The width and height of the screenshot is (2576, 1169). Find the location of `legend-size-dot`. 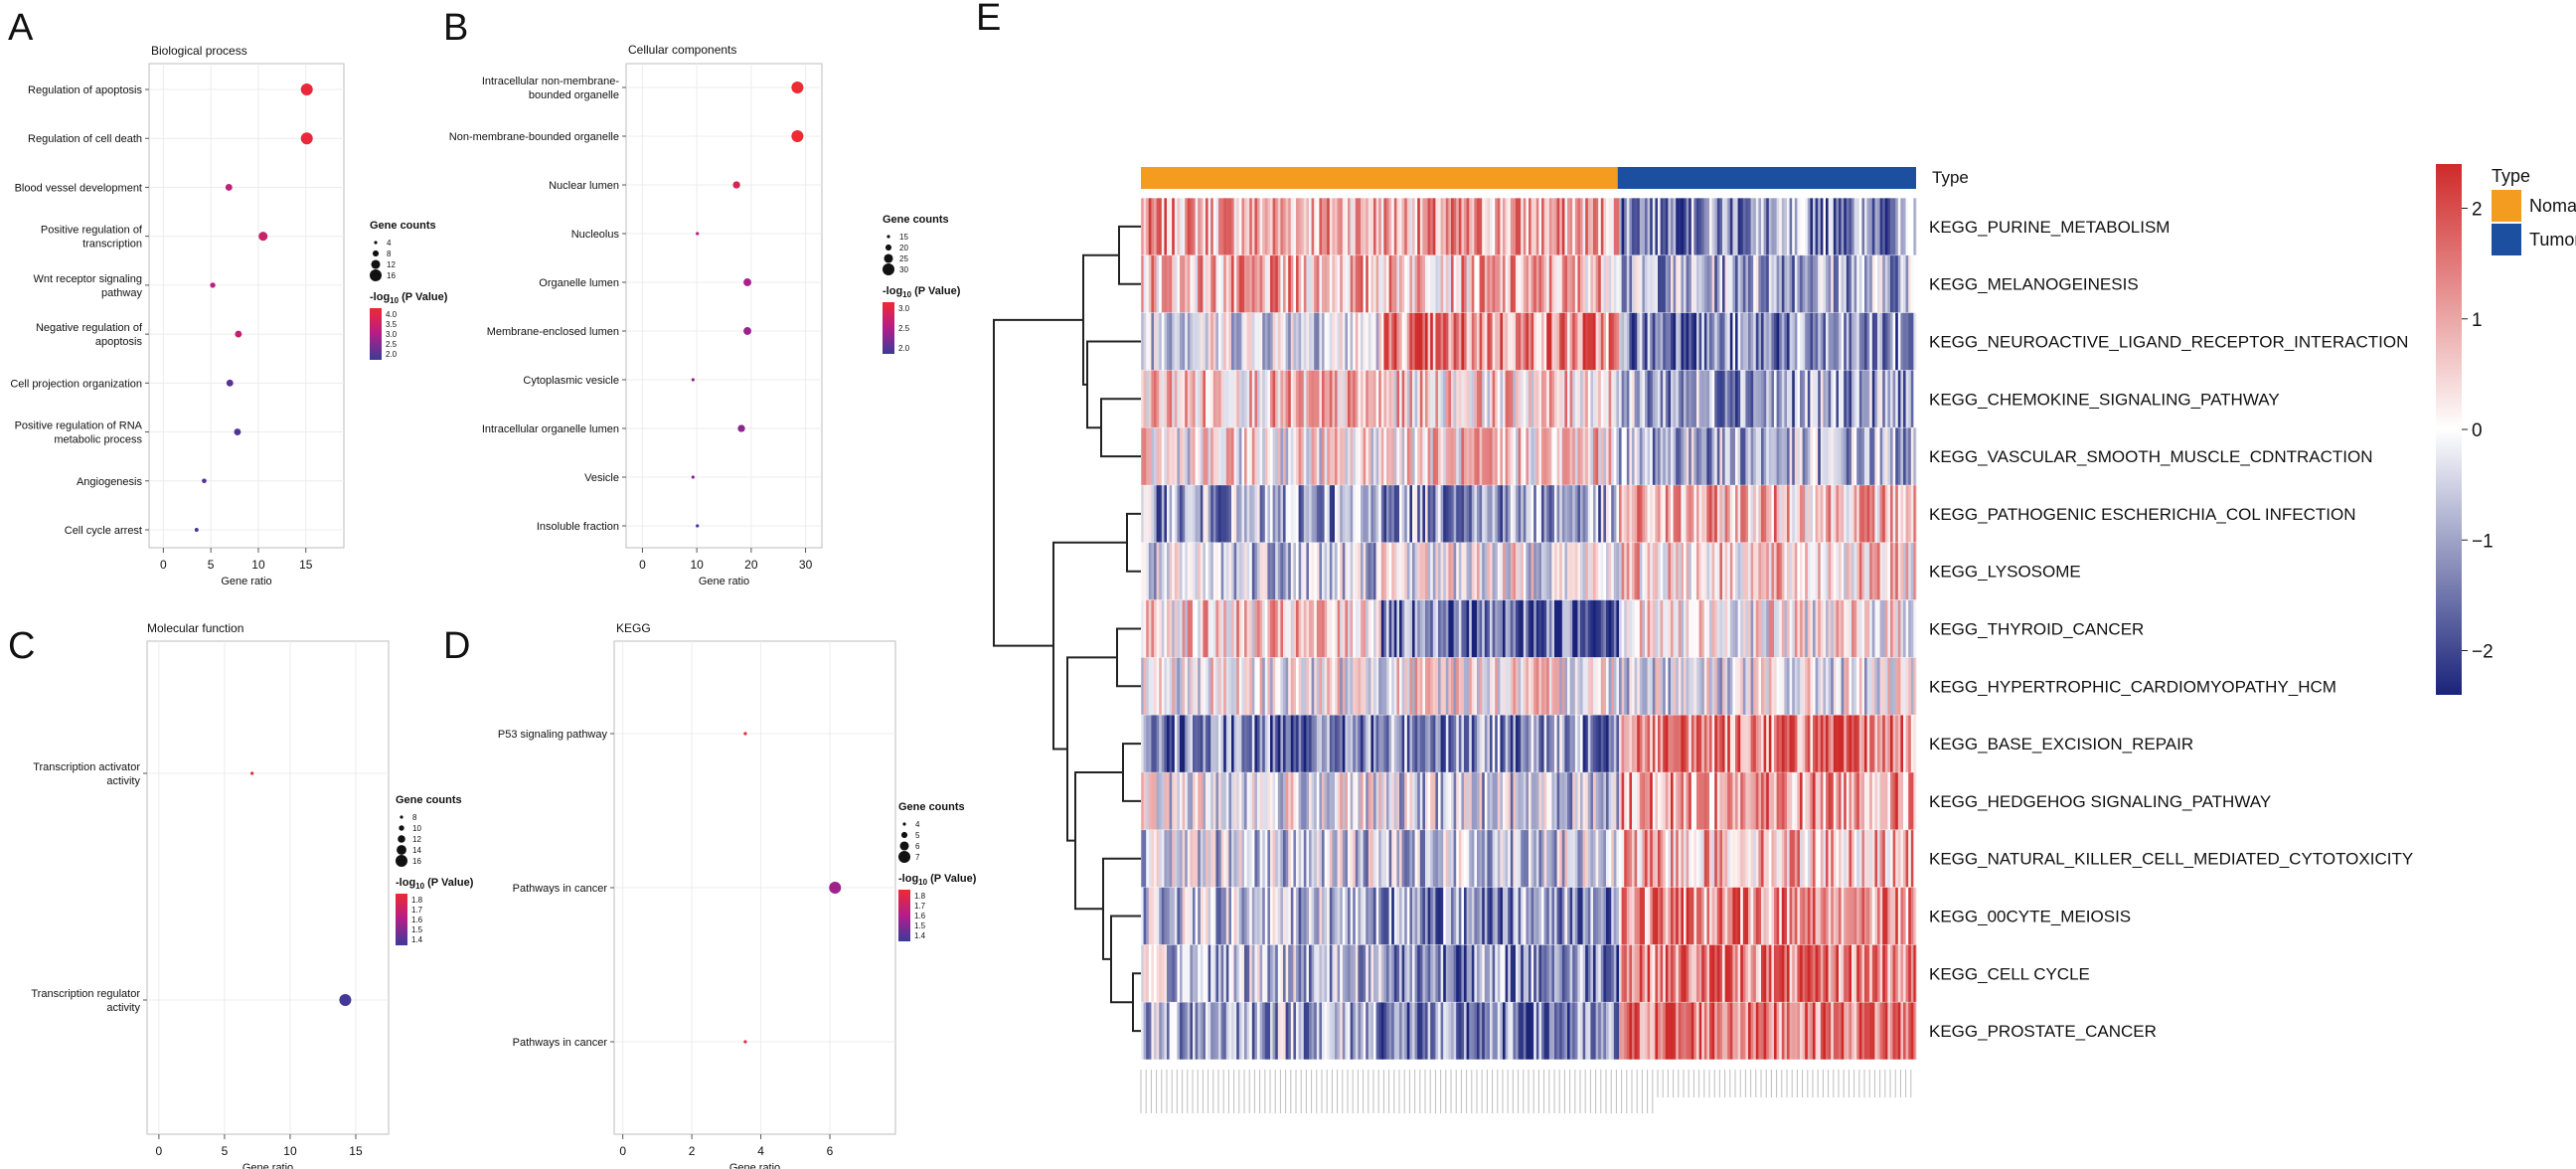

legend-size-dot is located at coordinates (888, 269).